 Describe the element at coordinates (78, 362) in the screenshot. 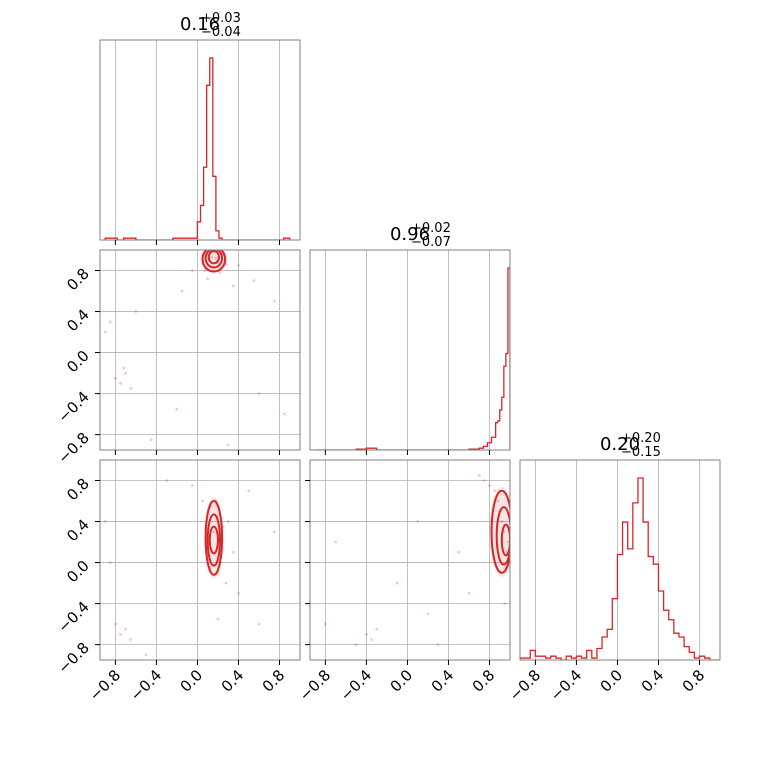

I see `joint-0-1-y-tick-label: 0.0` at that location.